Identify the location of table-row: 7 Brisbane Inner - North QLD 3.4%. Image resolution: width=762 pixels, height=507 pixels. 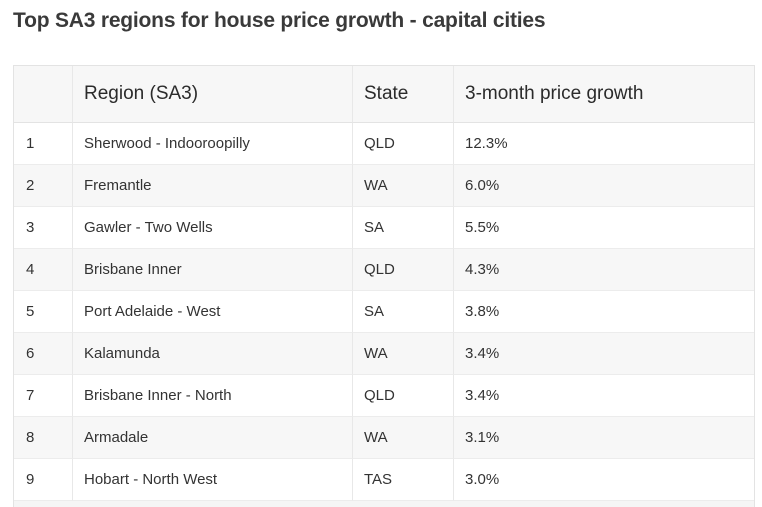
(384, 396).